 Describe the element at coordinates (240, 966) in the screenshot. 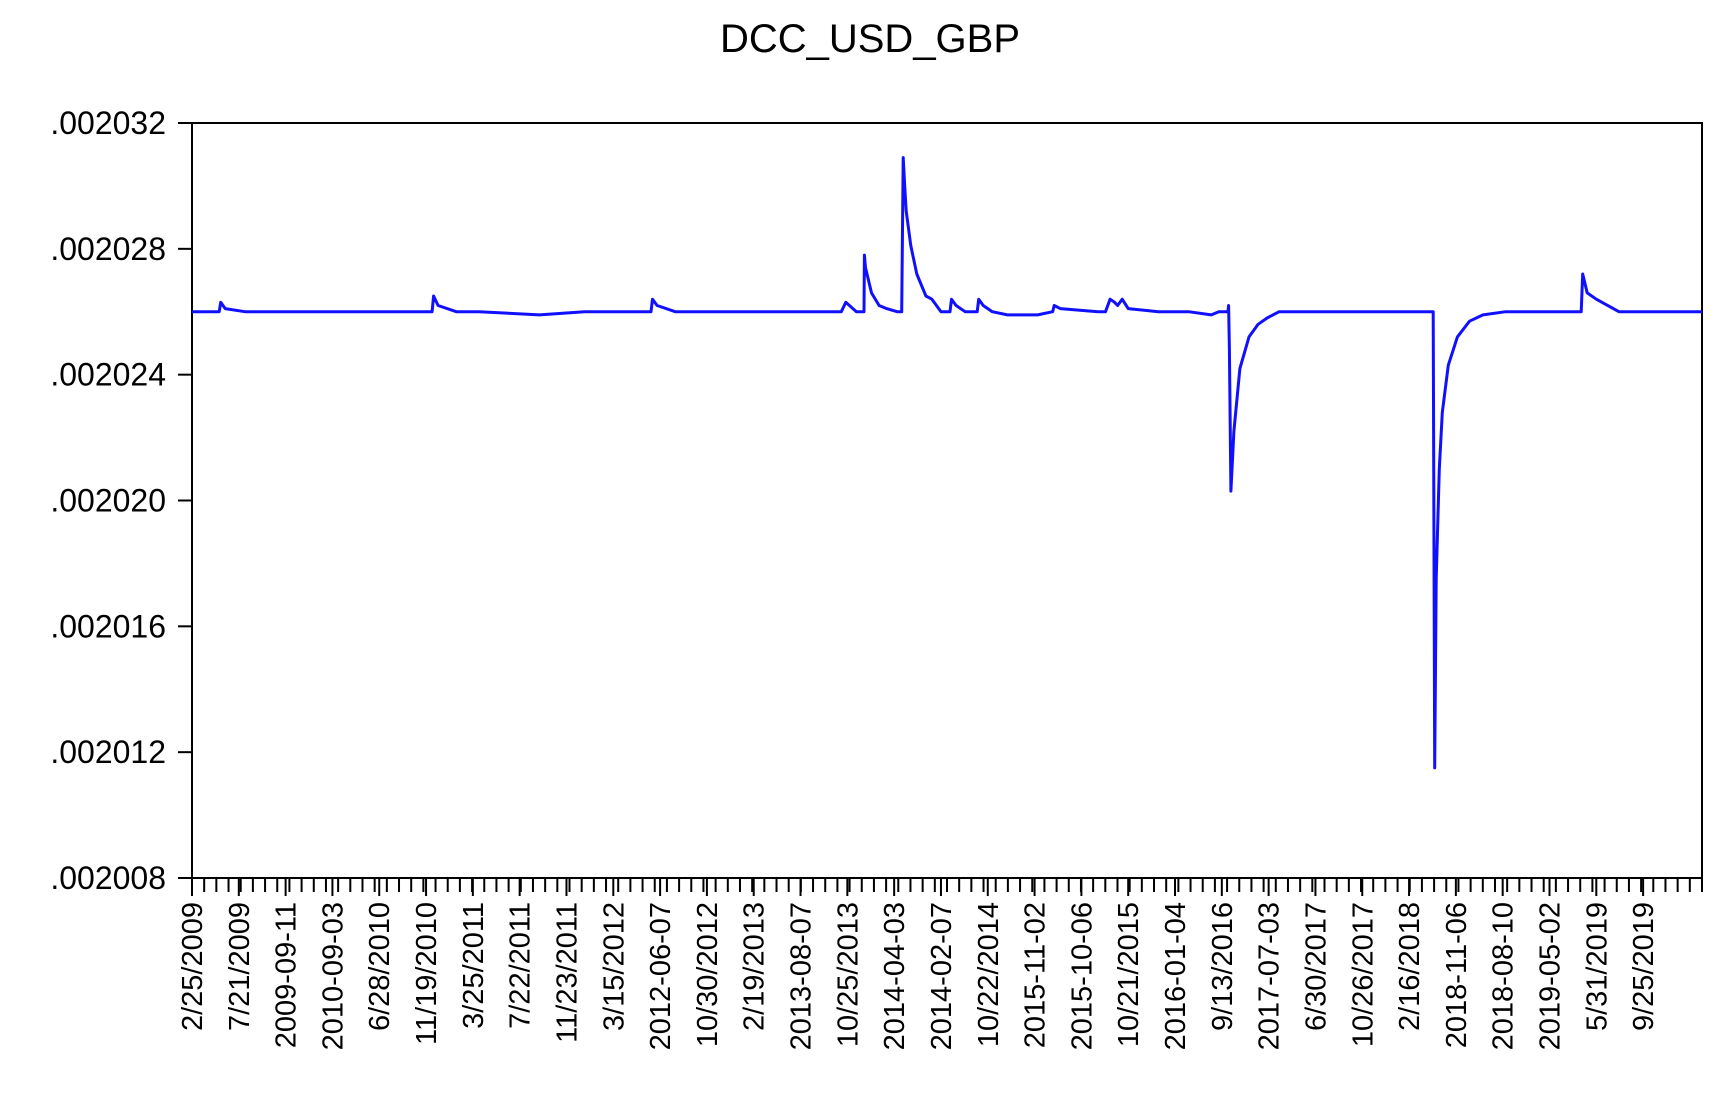

I see `x-tick-label: 7/21/2009` at that location.